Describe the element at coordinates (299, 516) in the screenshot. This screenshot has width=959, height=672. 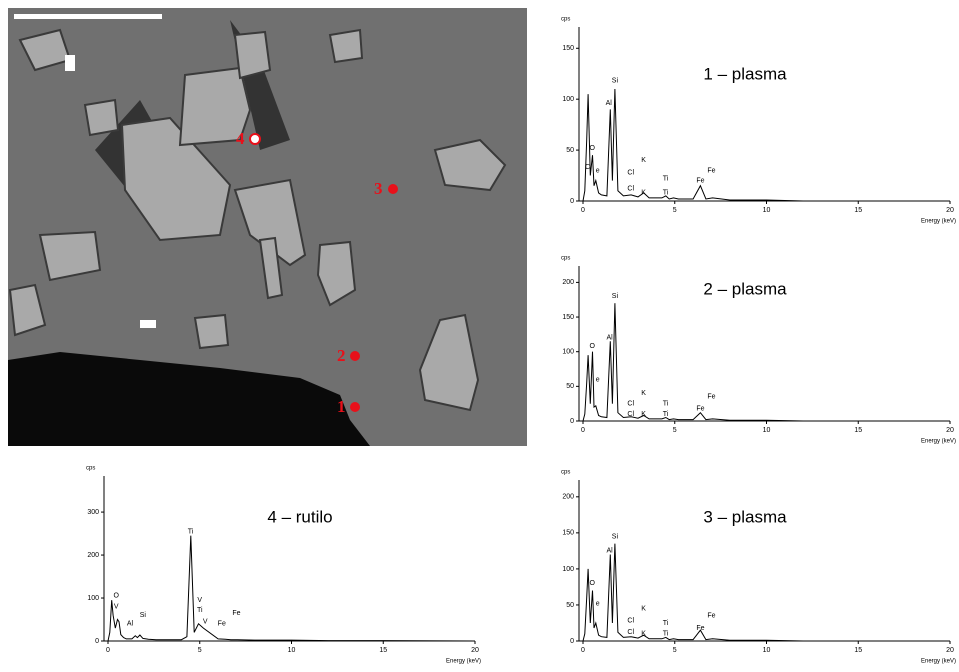
I see `chart-title: 4 – rutilo` at that location.